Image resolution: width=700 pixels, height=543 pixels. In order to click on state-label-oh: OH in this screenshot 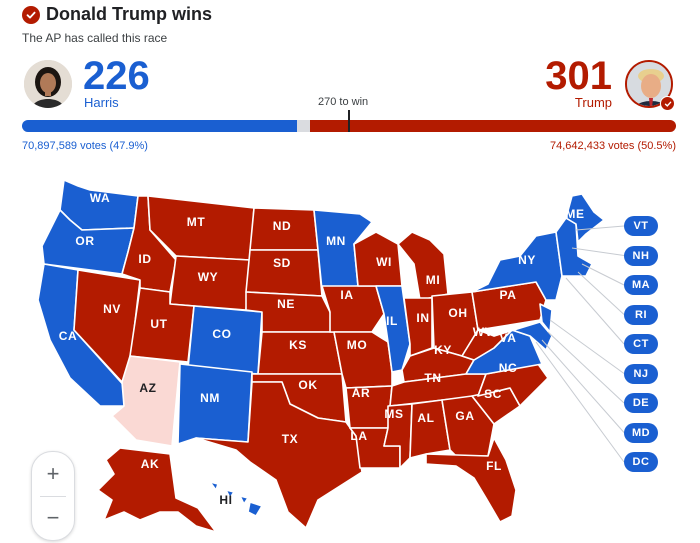, I will do `click(457, 313)`.